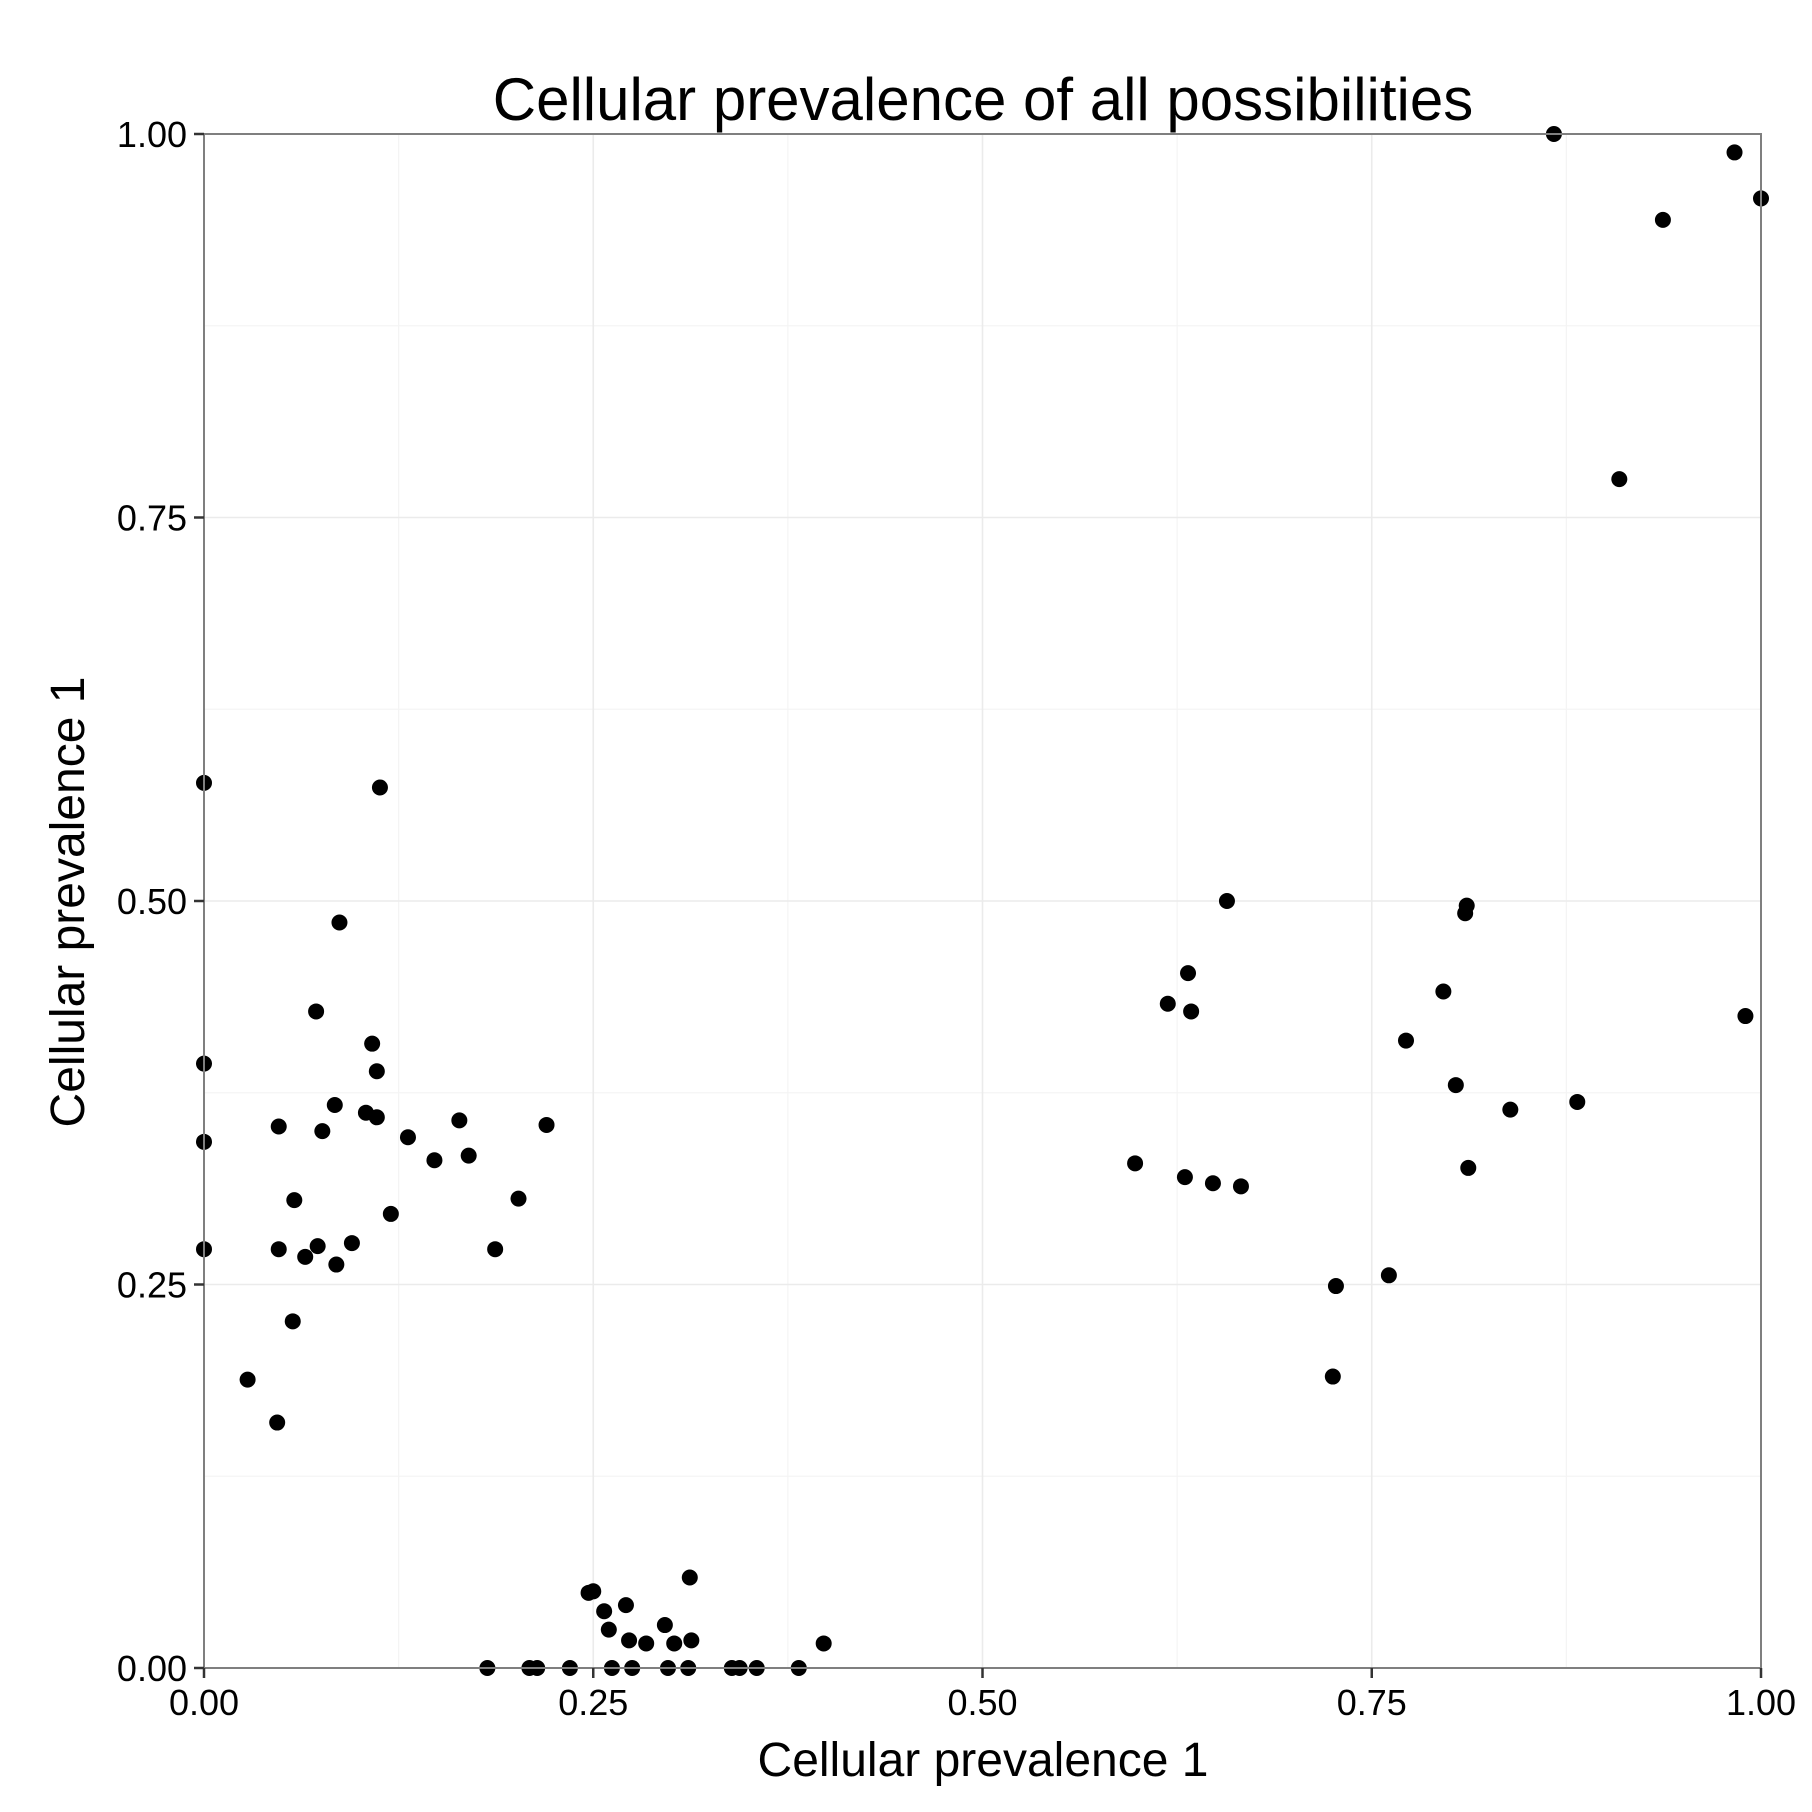  What do you see at coordinates (204, 1702) in the screenshot?
I see `x-tick-label: 0.00` at bounding box center [204, 1702].